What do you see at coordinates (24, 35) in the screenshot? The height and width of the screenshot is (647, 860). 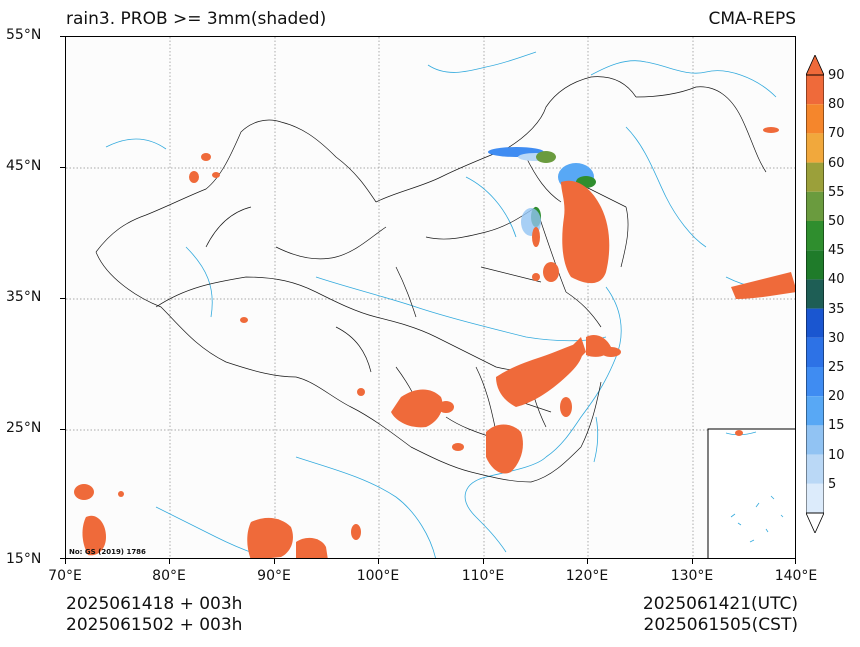 I see `lat-label-55: 55°N` at bounding box center [24, 35].